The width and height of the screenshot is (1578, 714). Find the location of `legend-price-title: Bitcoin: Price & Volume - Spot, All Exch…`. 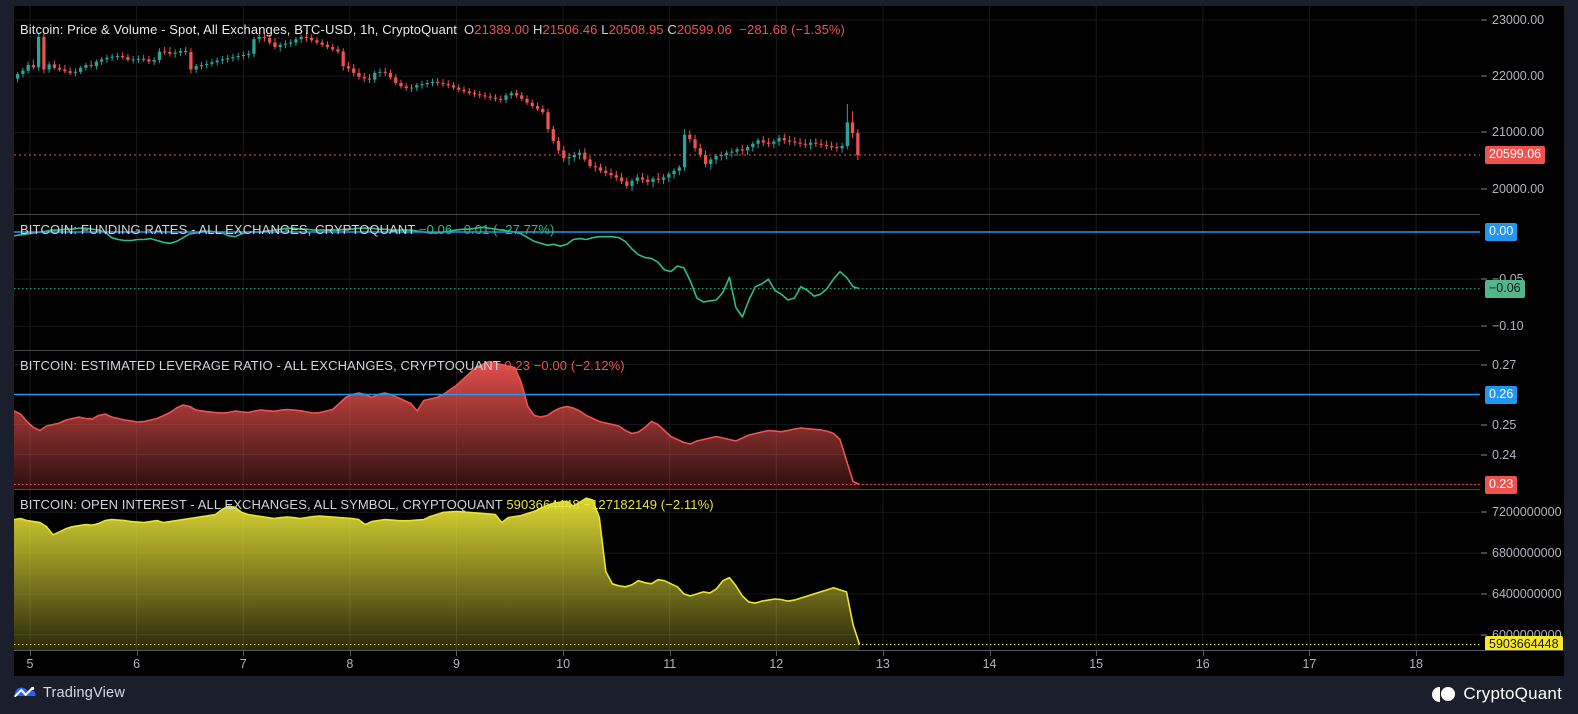

legend-price-title: Bitcoin: Price & Volume - Spot, All Exch… is located at coordinates (239, 29).